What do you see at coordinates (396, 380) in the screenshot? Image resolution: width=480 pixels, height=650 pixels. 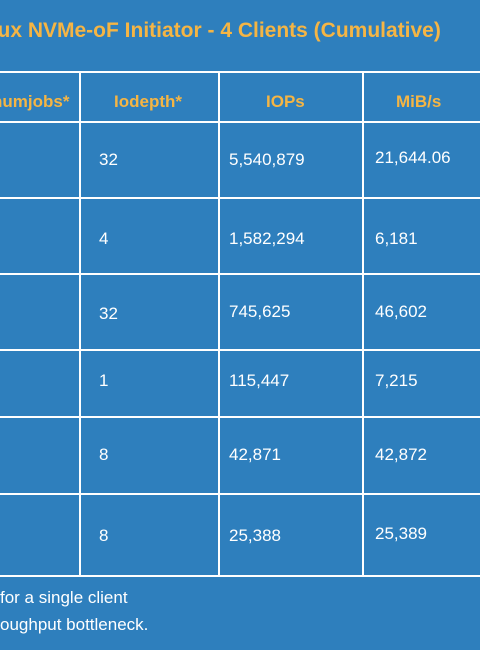 I see `mibs-cell: 7,215` at bounding box center [396, 380].